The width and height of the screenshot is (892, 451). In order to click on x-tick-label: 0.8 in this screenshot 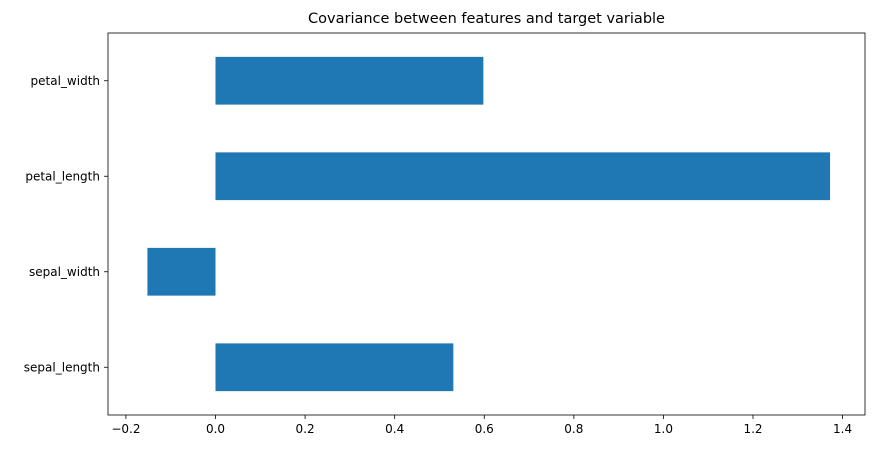, I will do `click(573, 429)`.